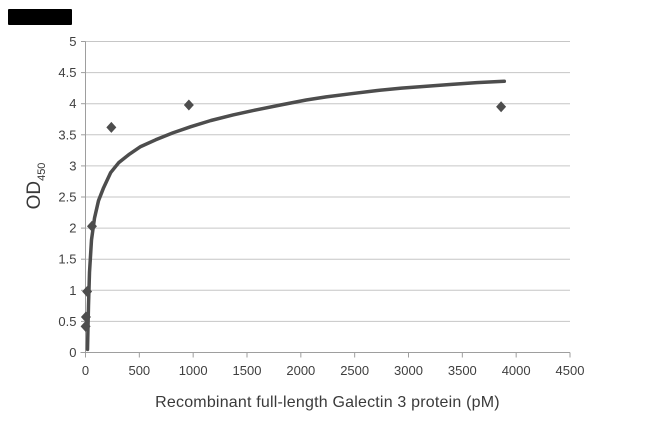  Describe the element at coordinates (247, 370) in the screenshot. I see `x-tick-label: 1500` at that location.